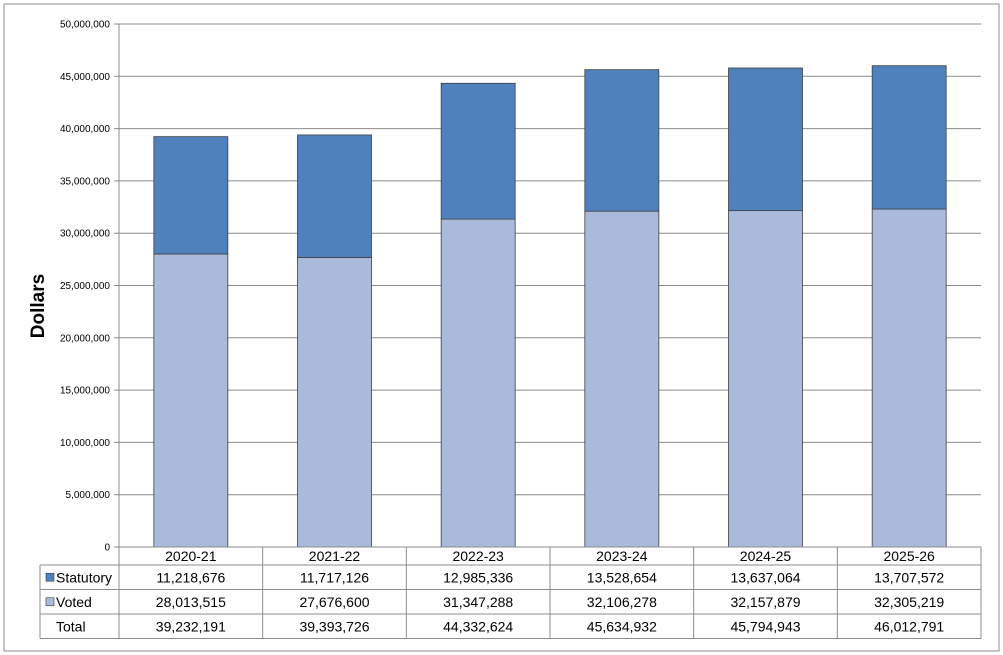  Describe the element at coordinates (85, 286) in the screenshot. I see `y-tick-label: 25,000,000` at that location.